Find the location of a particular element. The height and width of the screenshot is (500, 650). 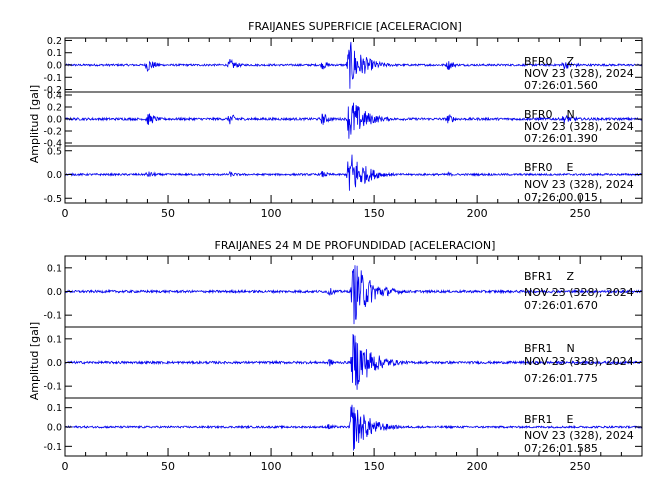

y-tick-label: 0.4 is located at coordinates (54, 96).